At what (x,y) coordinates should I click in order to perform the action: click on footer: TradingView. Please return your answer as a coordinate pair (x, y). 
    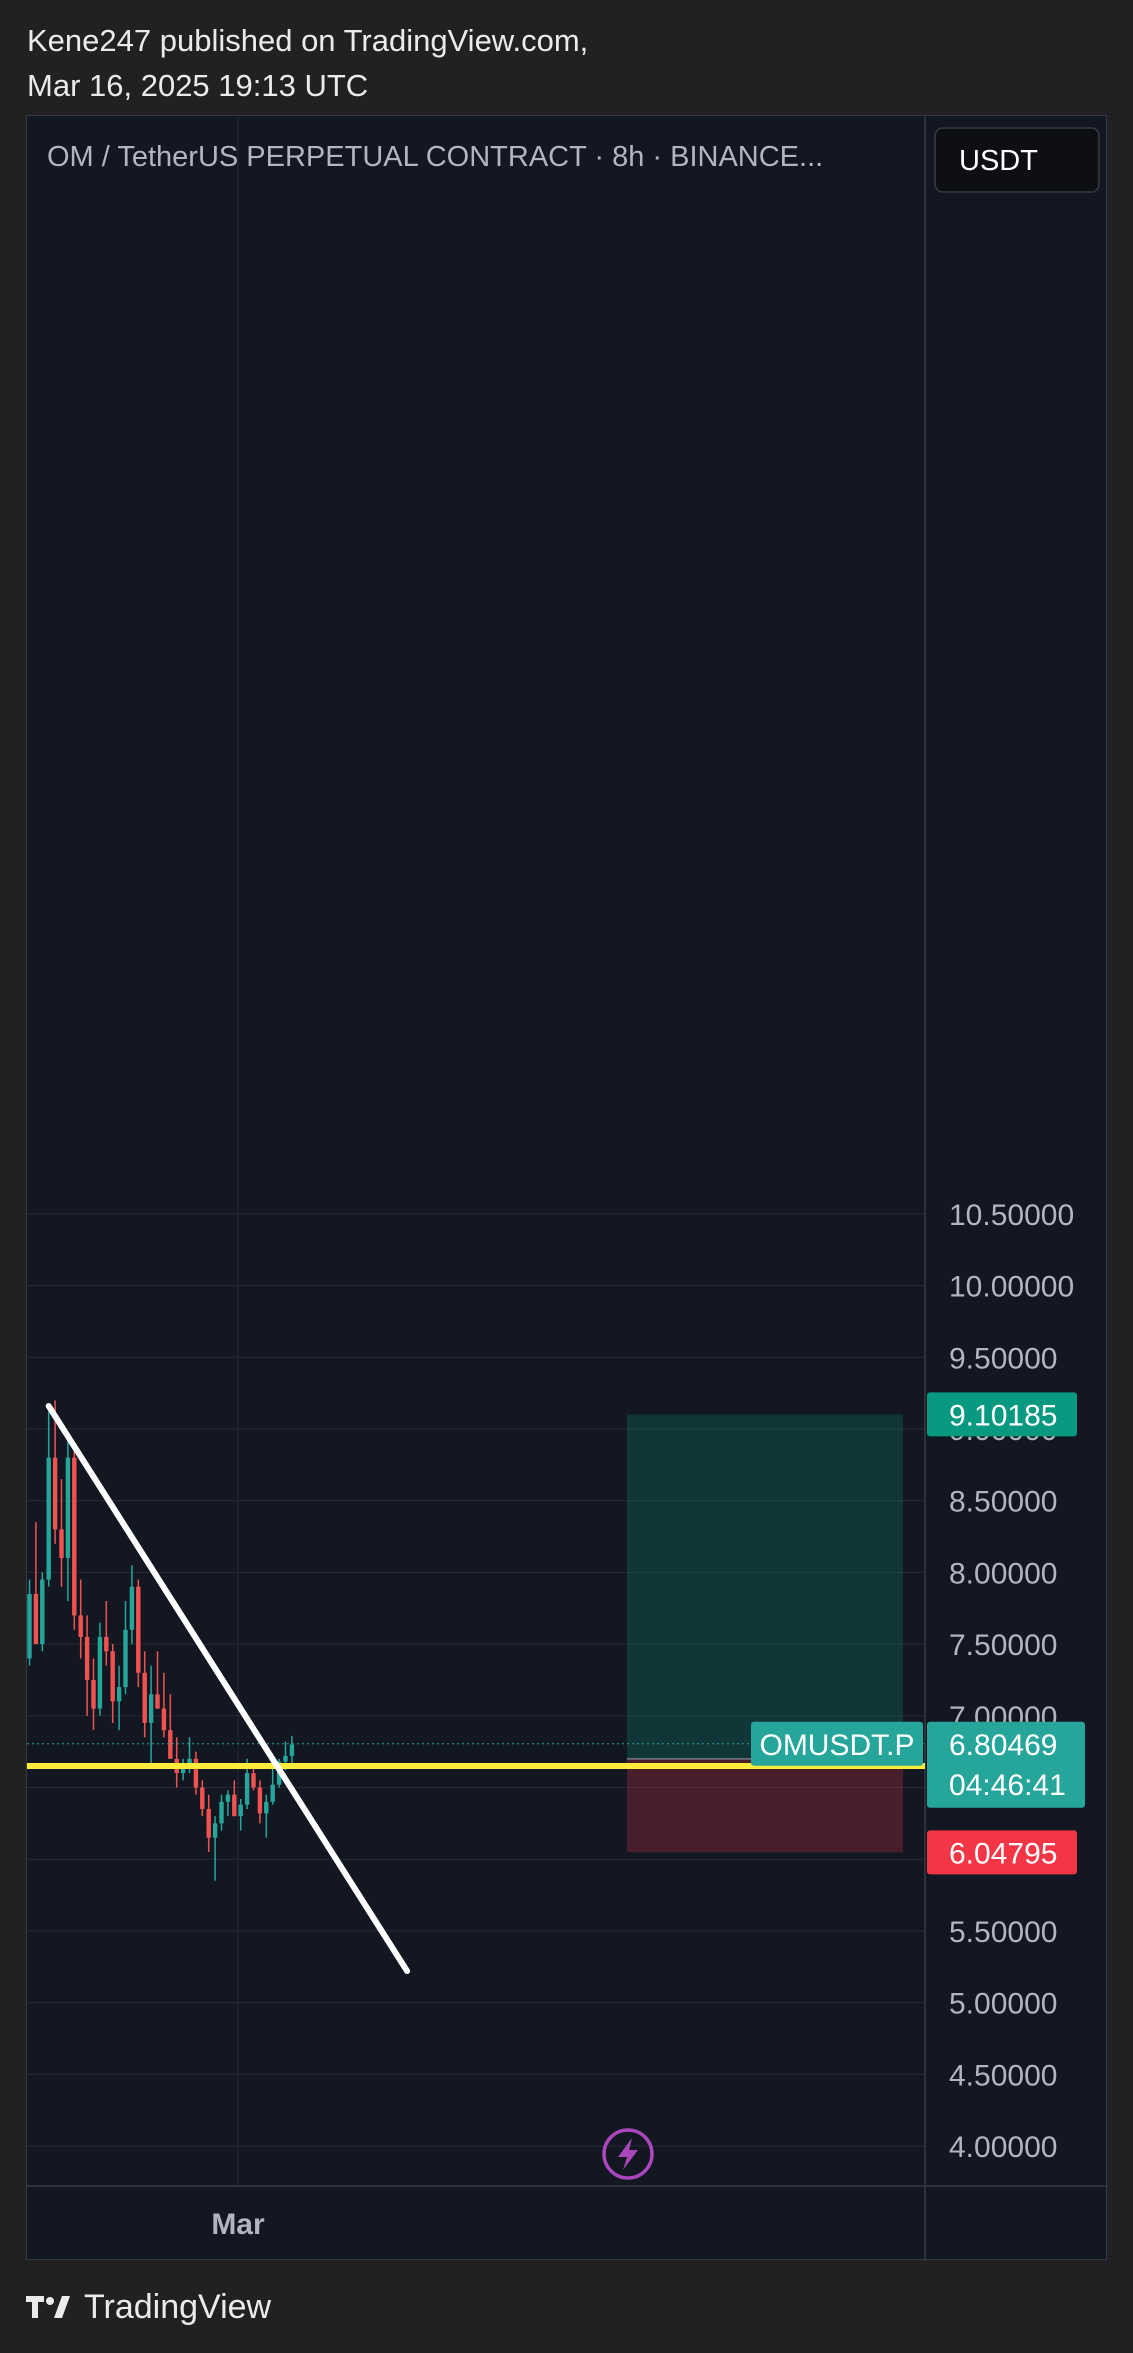
    Looking at the image, I should click on (148, 2307).